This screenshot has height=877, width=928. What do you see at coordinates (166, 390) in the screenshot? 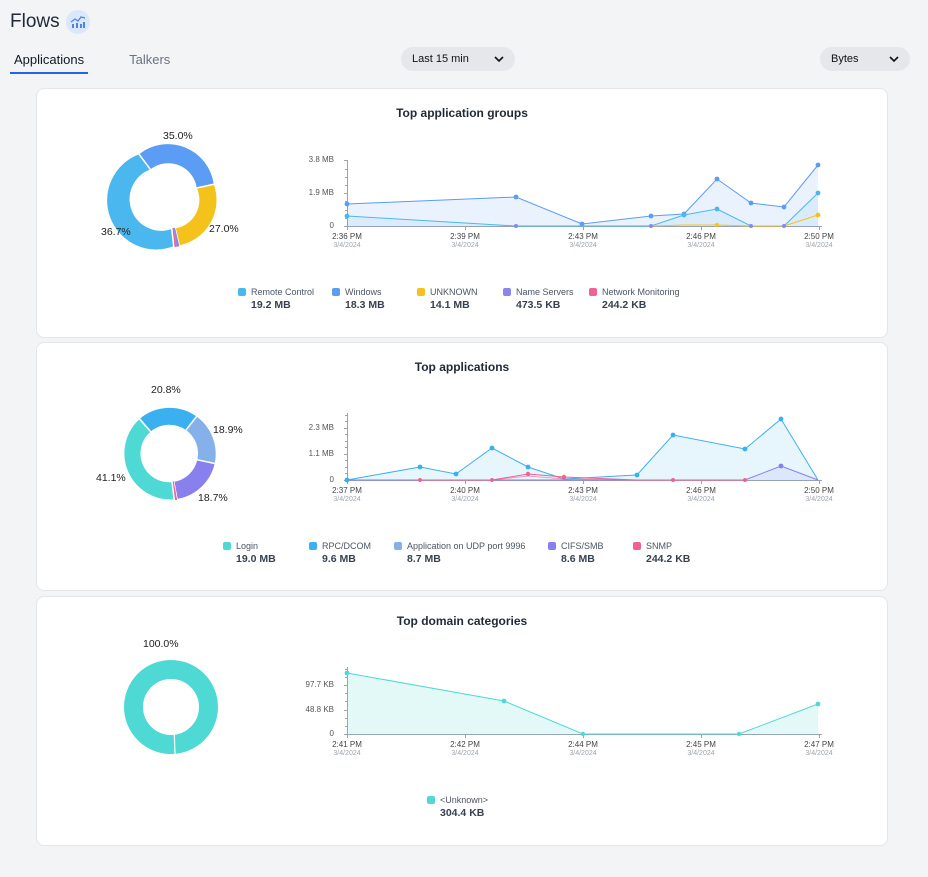
I see `donut-percent-label: 20.8%` at bounding box center [166, 390].